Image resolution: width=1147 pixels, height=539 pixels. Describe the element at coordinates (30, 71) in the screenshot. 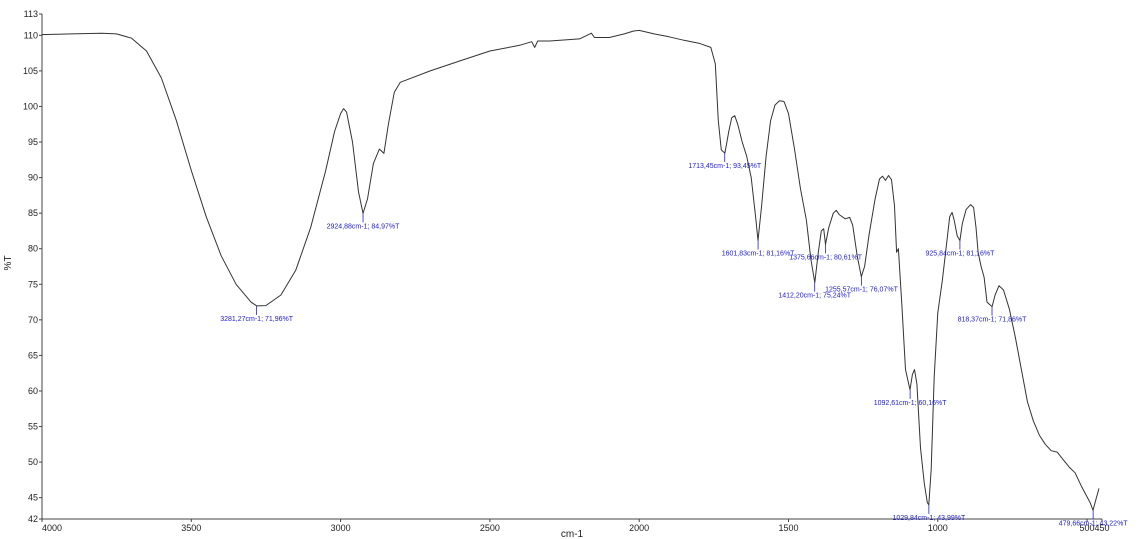

I see `y-tick-label: 105` at that location.